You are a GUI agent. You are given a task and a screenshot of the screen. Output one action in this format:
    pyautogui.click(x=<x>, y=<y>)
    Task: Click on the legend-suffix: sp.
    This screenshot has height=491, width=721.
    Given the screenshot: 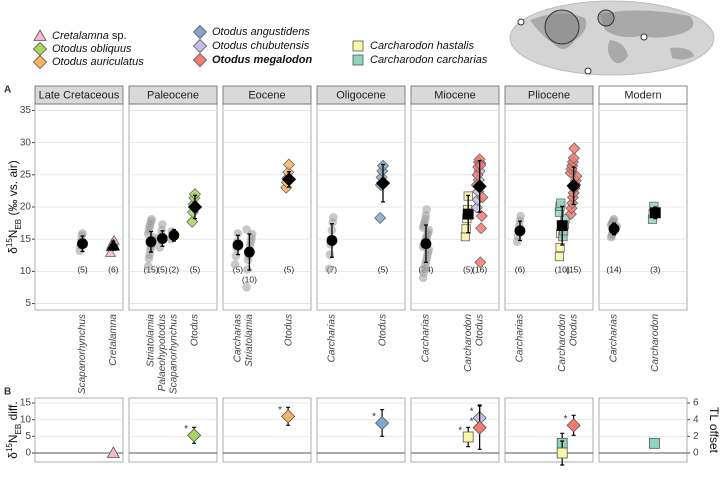 What is the action you would take?
    pyautogui.click(x=118, y=36)
    